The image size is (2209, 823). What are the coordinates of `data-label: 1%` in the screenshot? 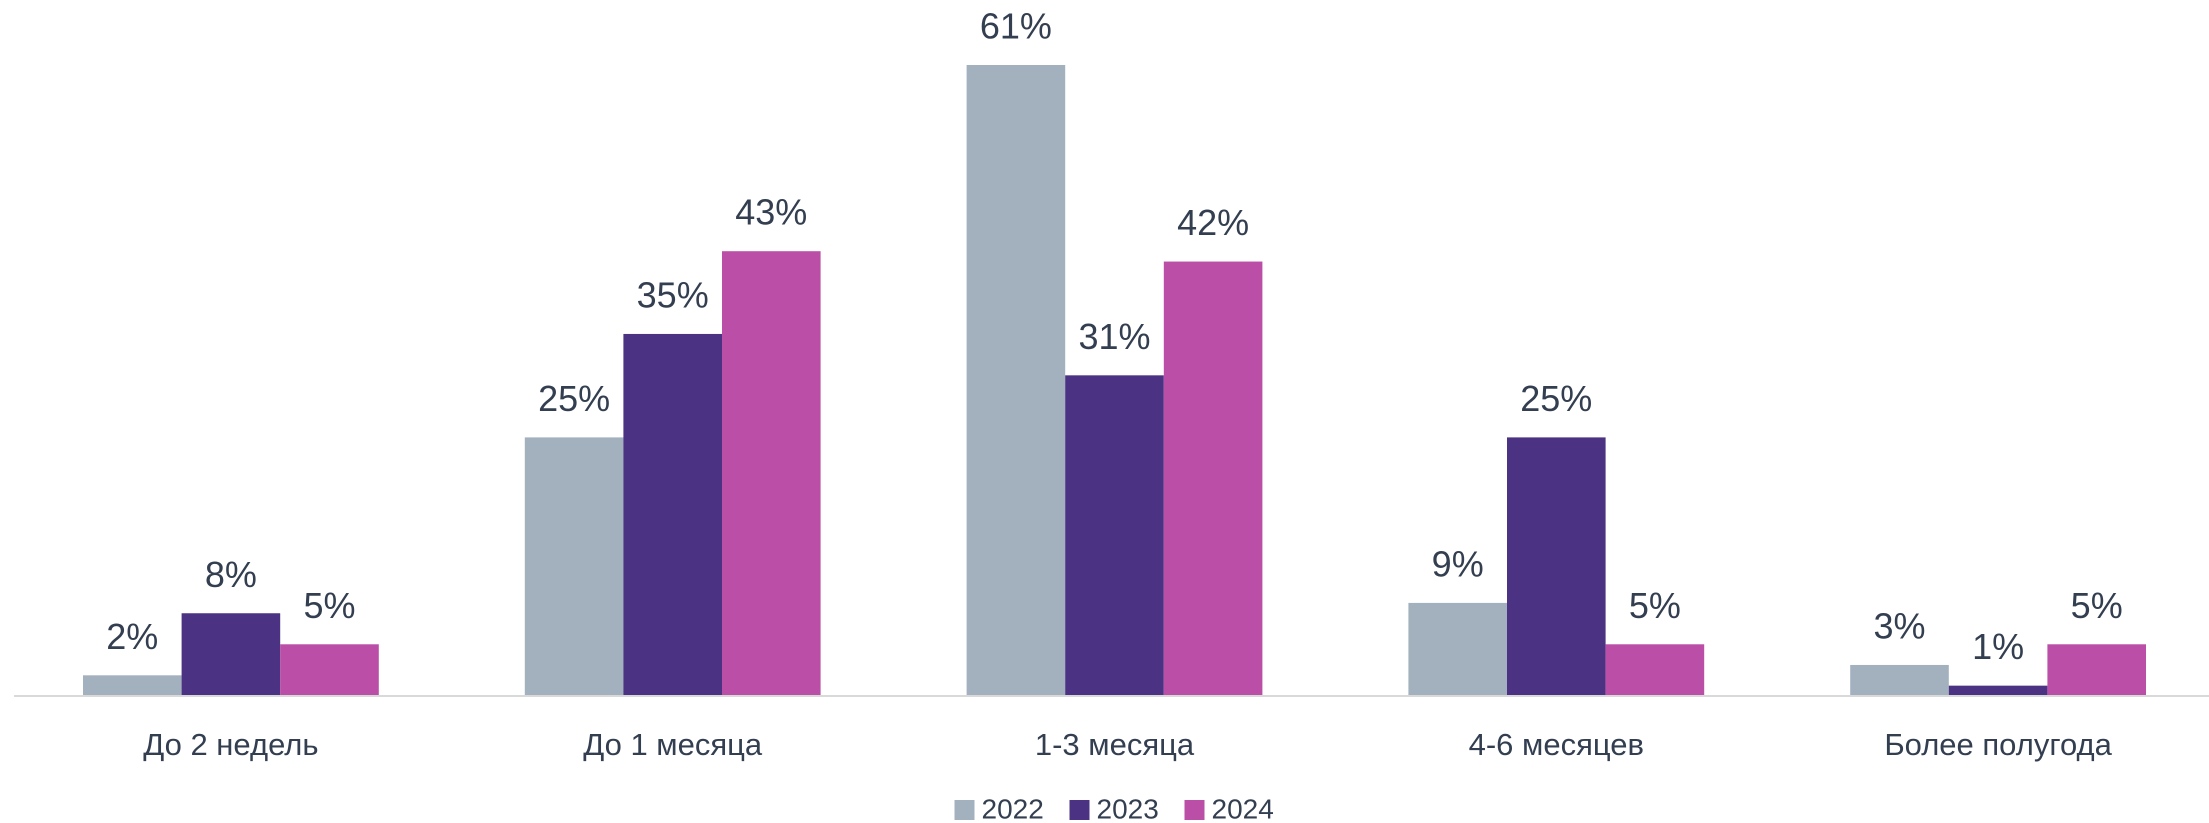 It's located at (1998, 646).